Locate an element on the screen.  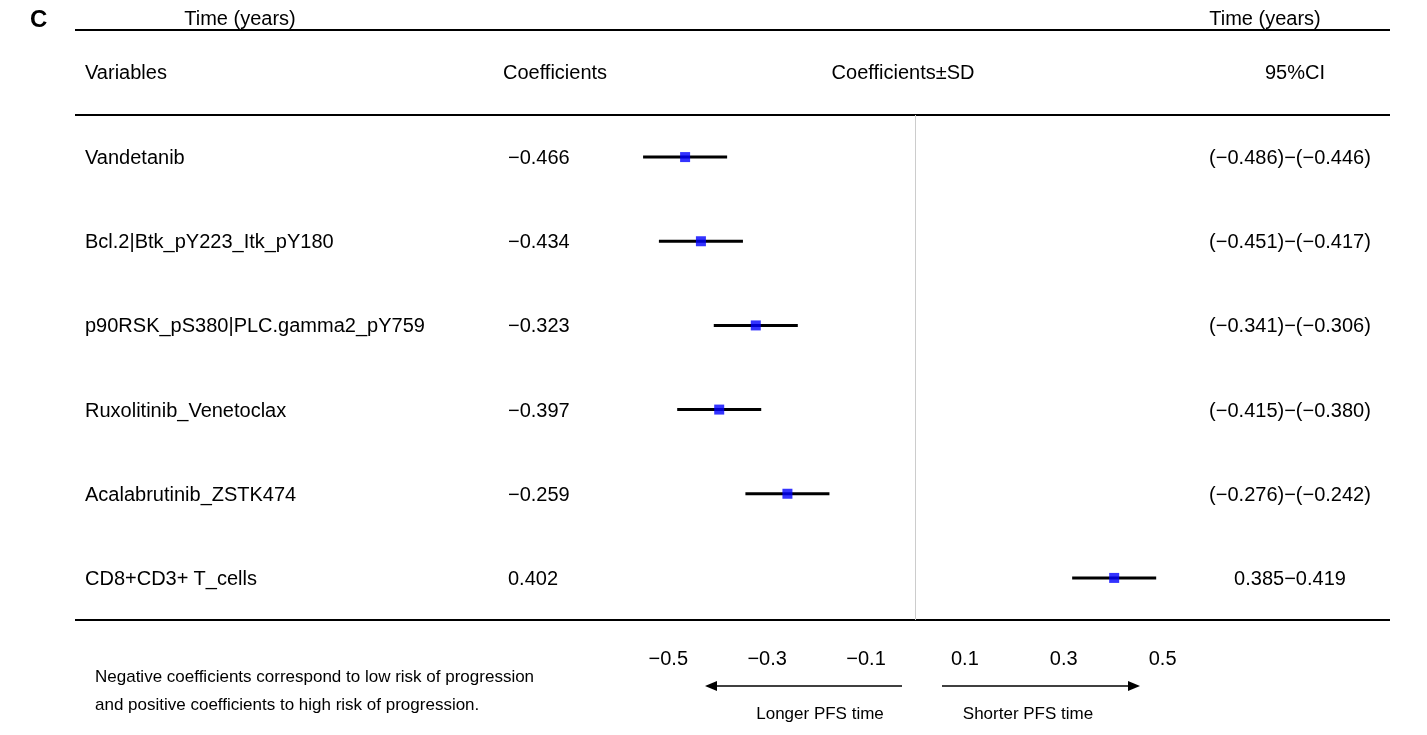
annotation: (−0.415)−(−0.380) is located at coordinates (1290, 409).